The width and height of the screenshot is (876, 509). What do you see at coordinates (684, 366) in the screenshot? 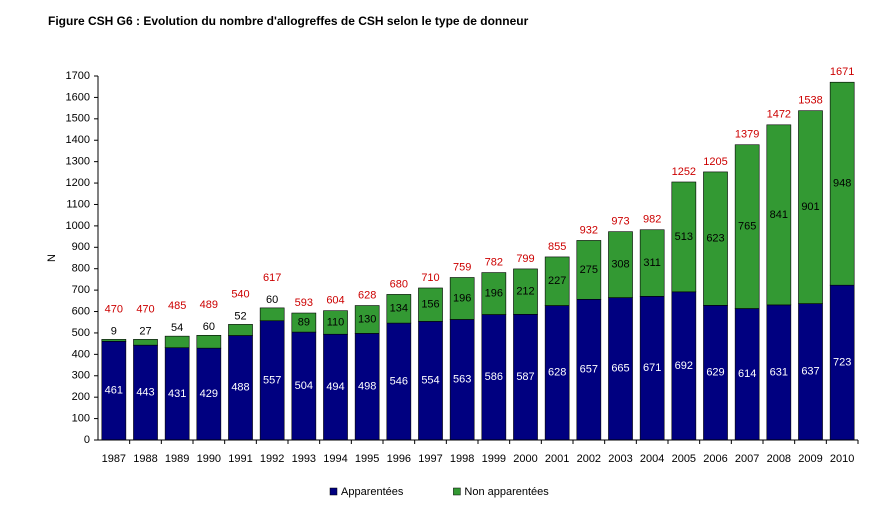
I see `data-label: 692` at bounding box center [684, 366].